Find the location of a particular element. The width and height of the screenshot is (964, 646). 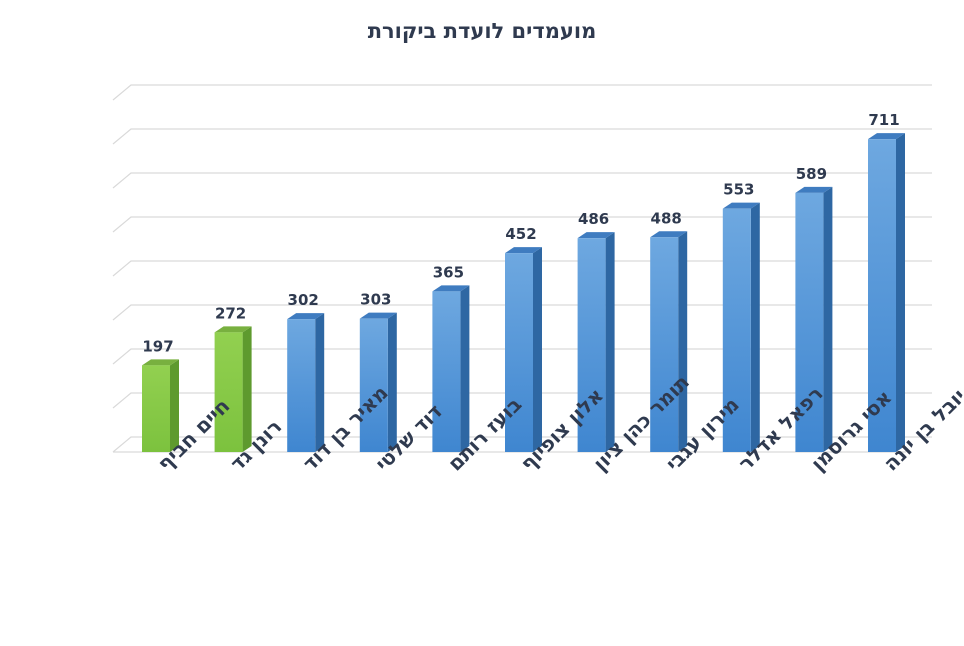

data-label: 488 is located at coordinates (666, 218).